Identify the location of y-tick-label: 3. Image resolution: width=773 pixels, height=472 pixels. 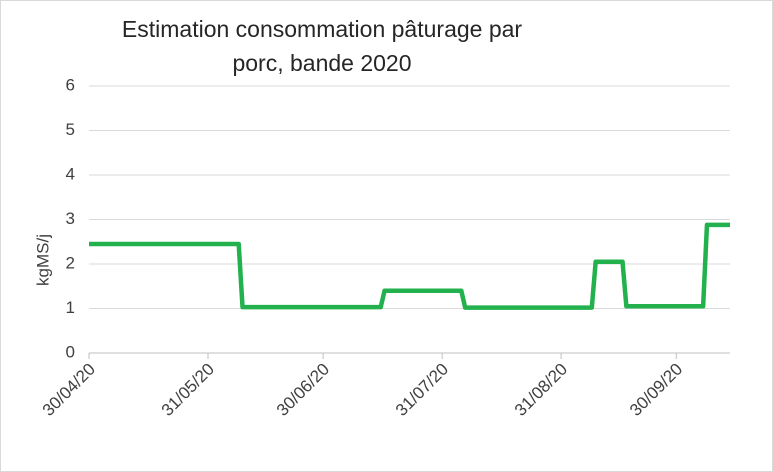
(70, 218).